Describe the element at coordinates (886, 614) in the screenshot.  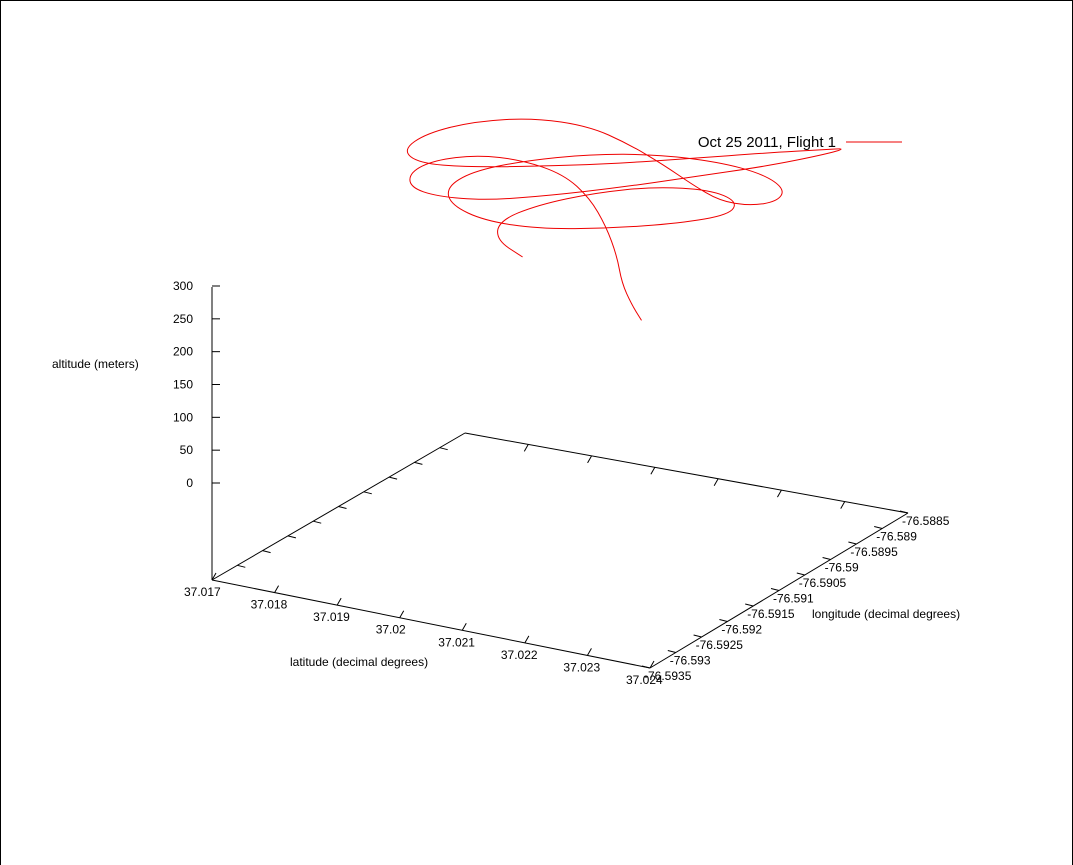
I see `y-axis-title: longitude (decimal degrees)` at that location.